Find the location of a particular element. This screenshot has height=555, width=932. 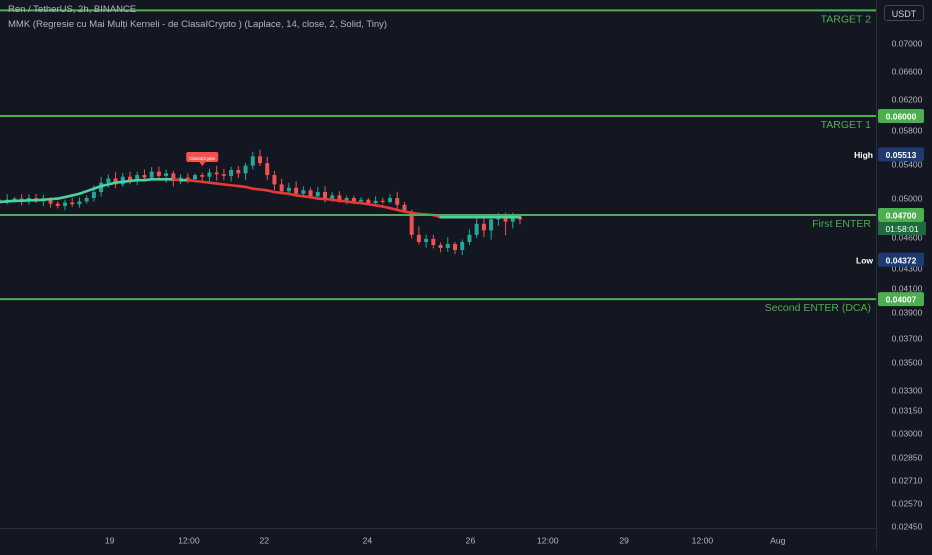

symbol-line: Ren / TetherUS, 2h, BINANCE is located at coordinates (72, 9).